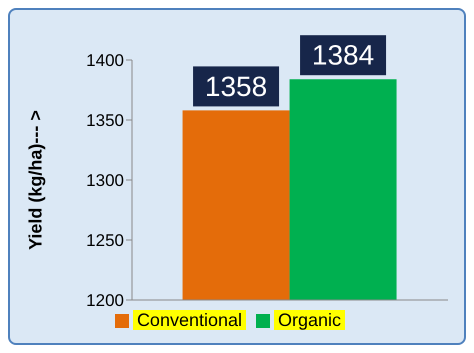 The image size is (474, 353). I want to click on y-tick-label: 1350, so click(105, 120).